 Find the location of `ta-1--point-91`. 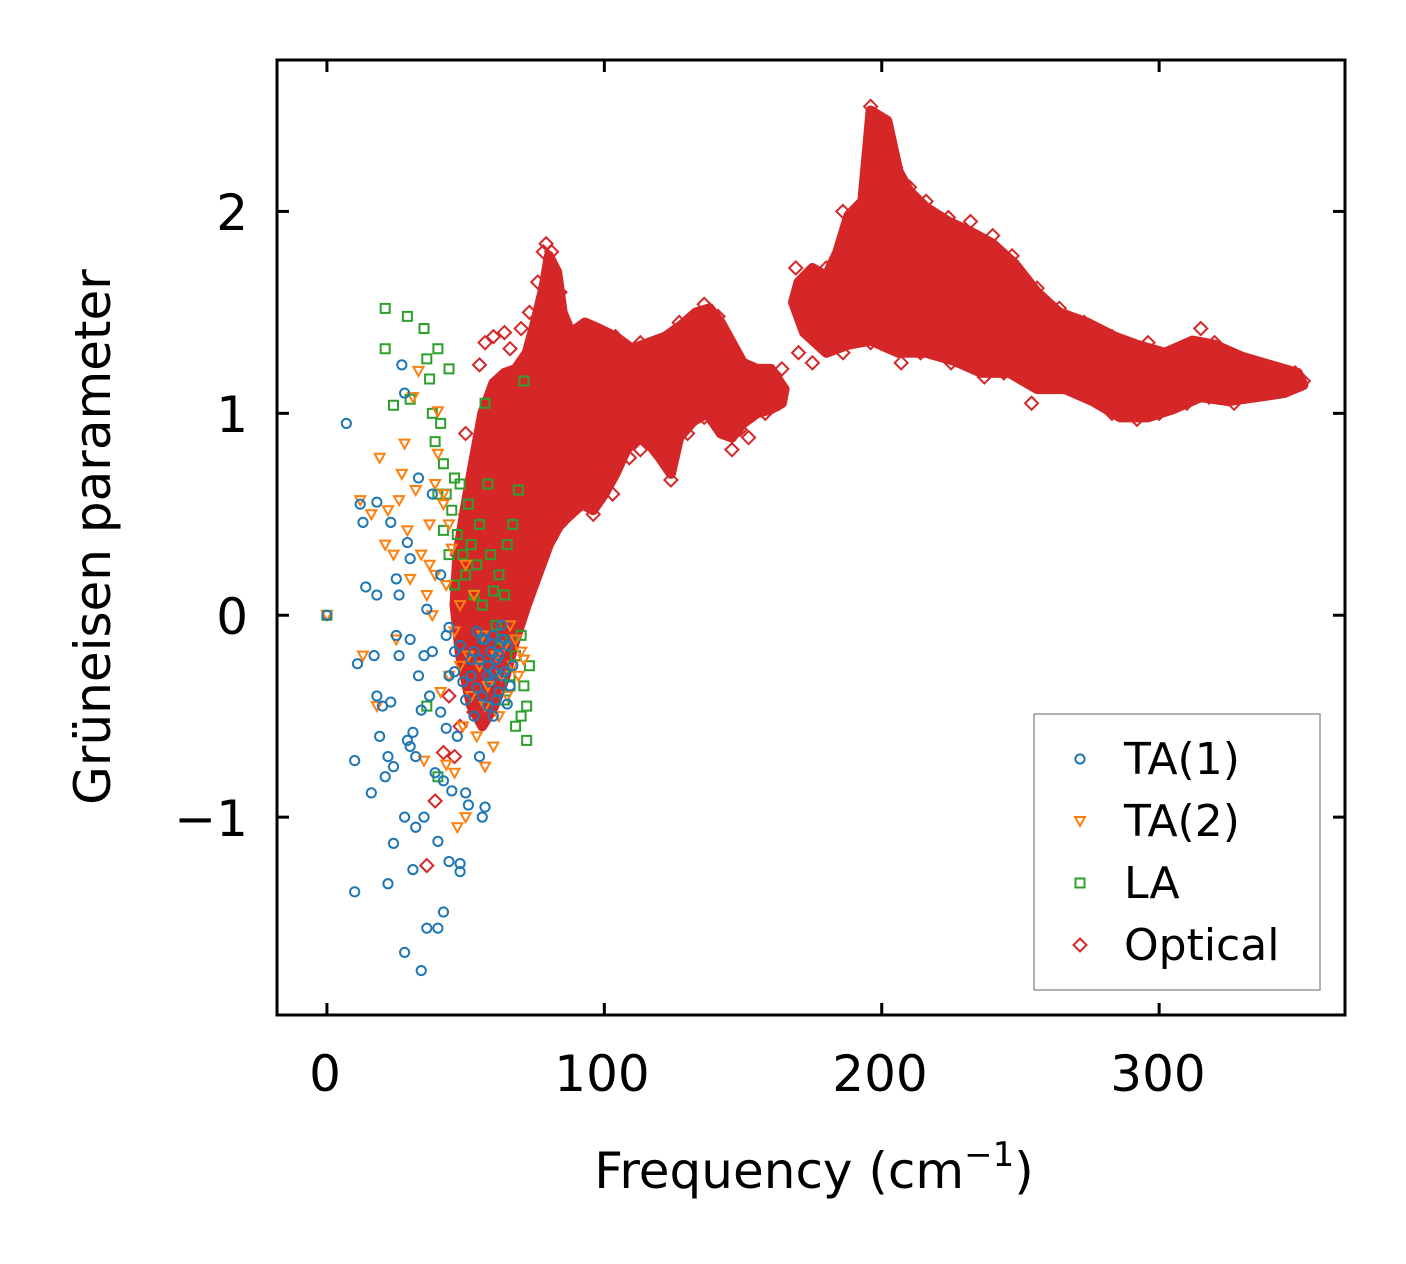

ta-1--point-91 is located at coordinates (496, 700).